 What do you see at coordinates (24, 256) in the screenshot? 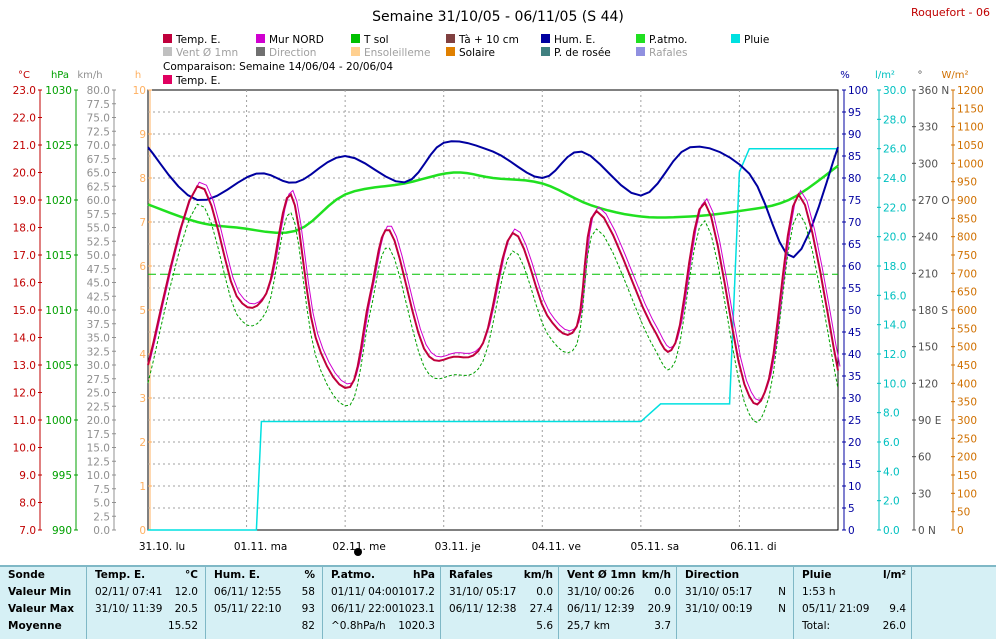
I see `axis-tick-temp: 17.0` at bounding box center [24, 256].